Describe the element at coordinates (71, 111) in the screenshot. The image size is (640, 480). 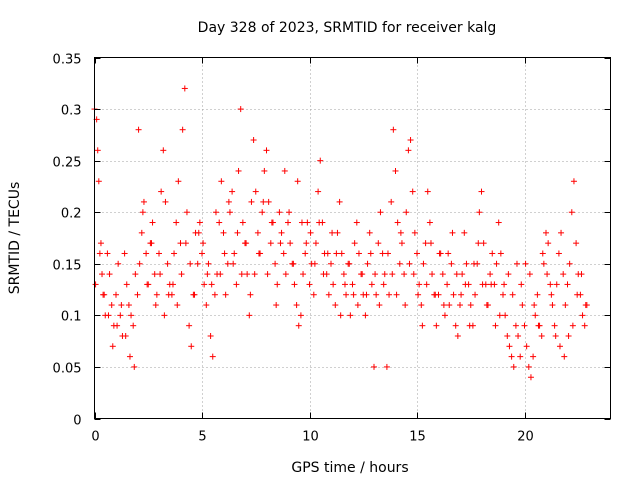
I see `y-tick-label: 0.3` at that location.